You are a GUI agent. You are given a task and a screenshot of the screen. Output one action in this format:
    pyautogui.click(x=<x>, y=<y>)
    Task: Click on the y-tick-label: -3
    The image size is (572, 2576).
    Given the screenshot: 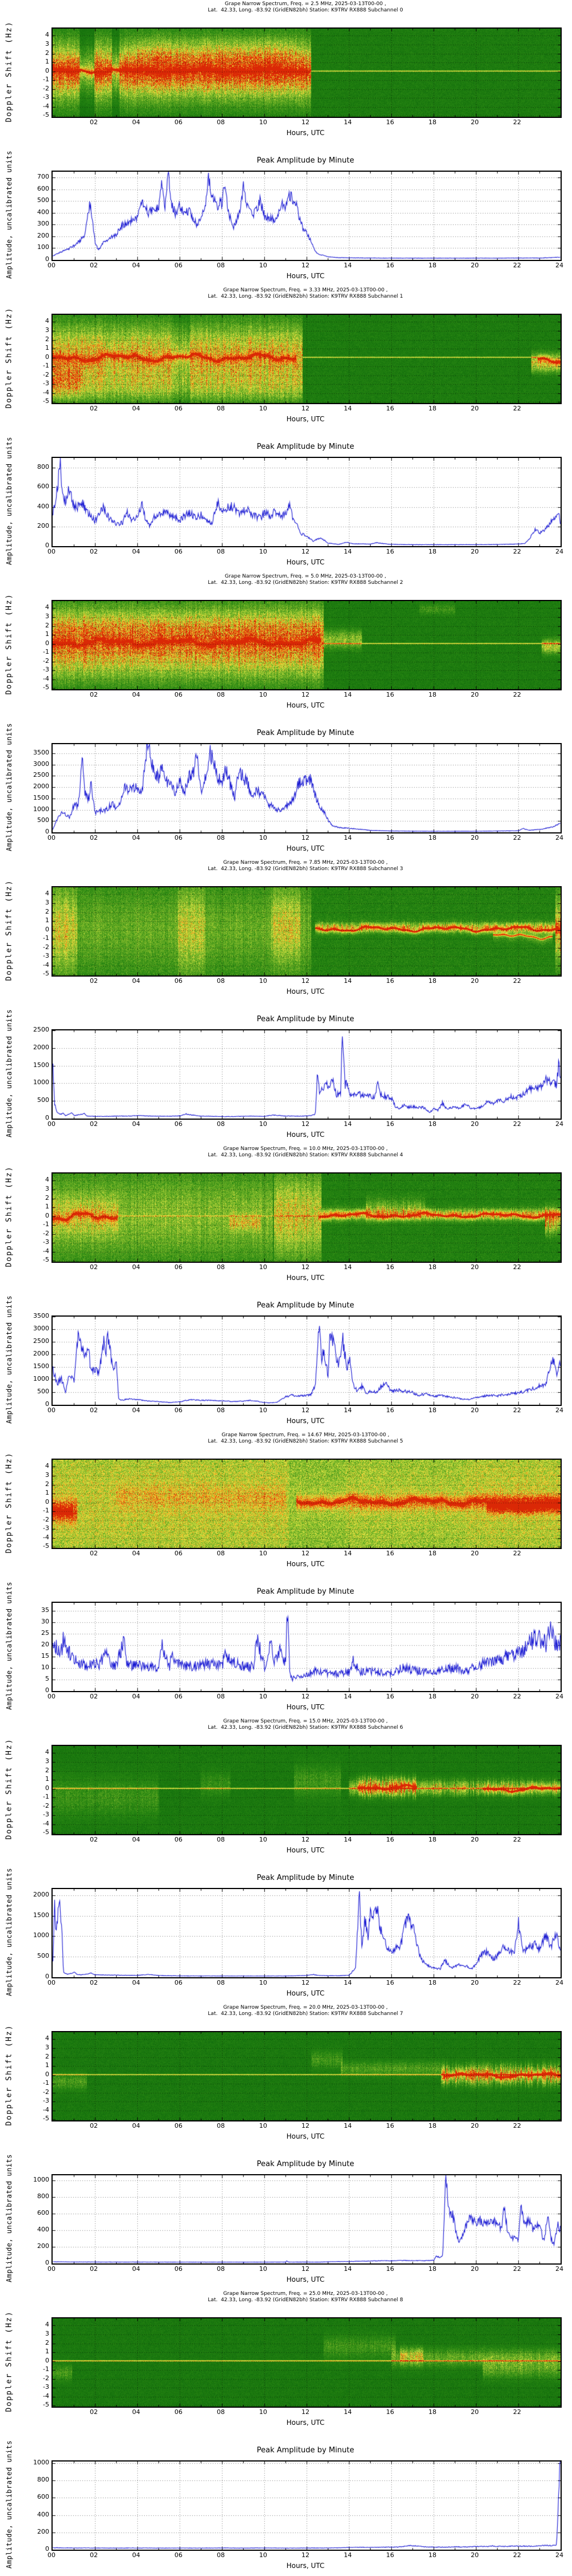 What is the action you would take?
    pyautogui.click(x=46, y=1528)
    